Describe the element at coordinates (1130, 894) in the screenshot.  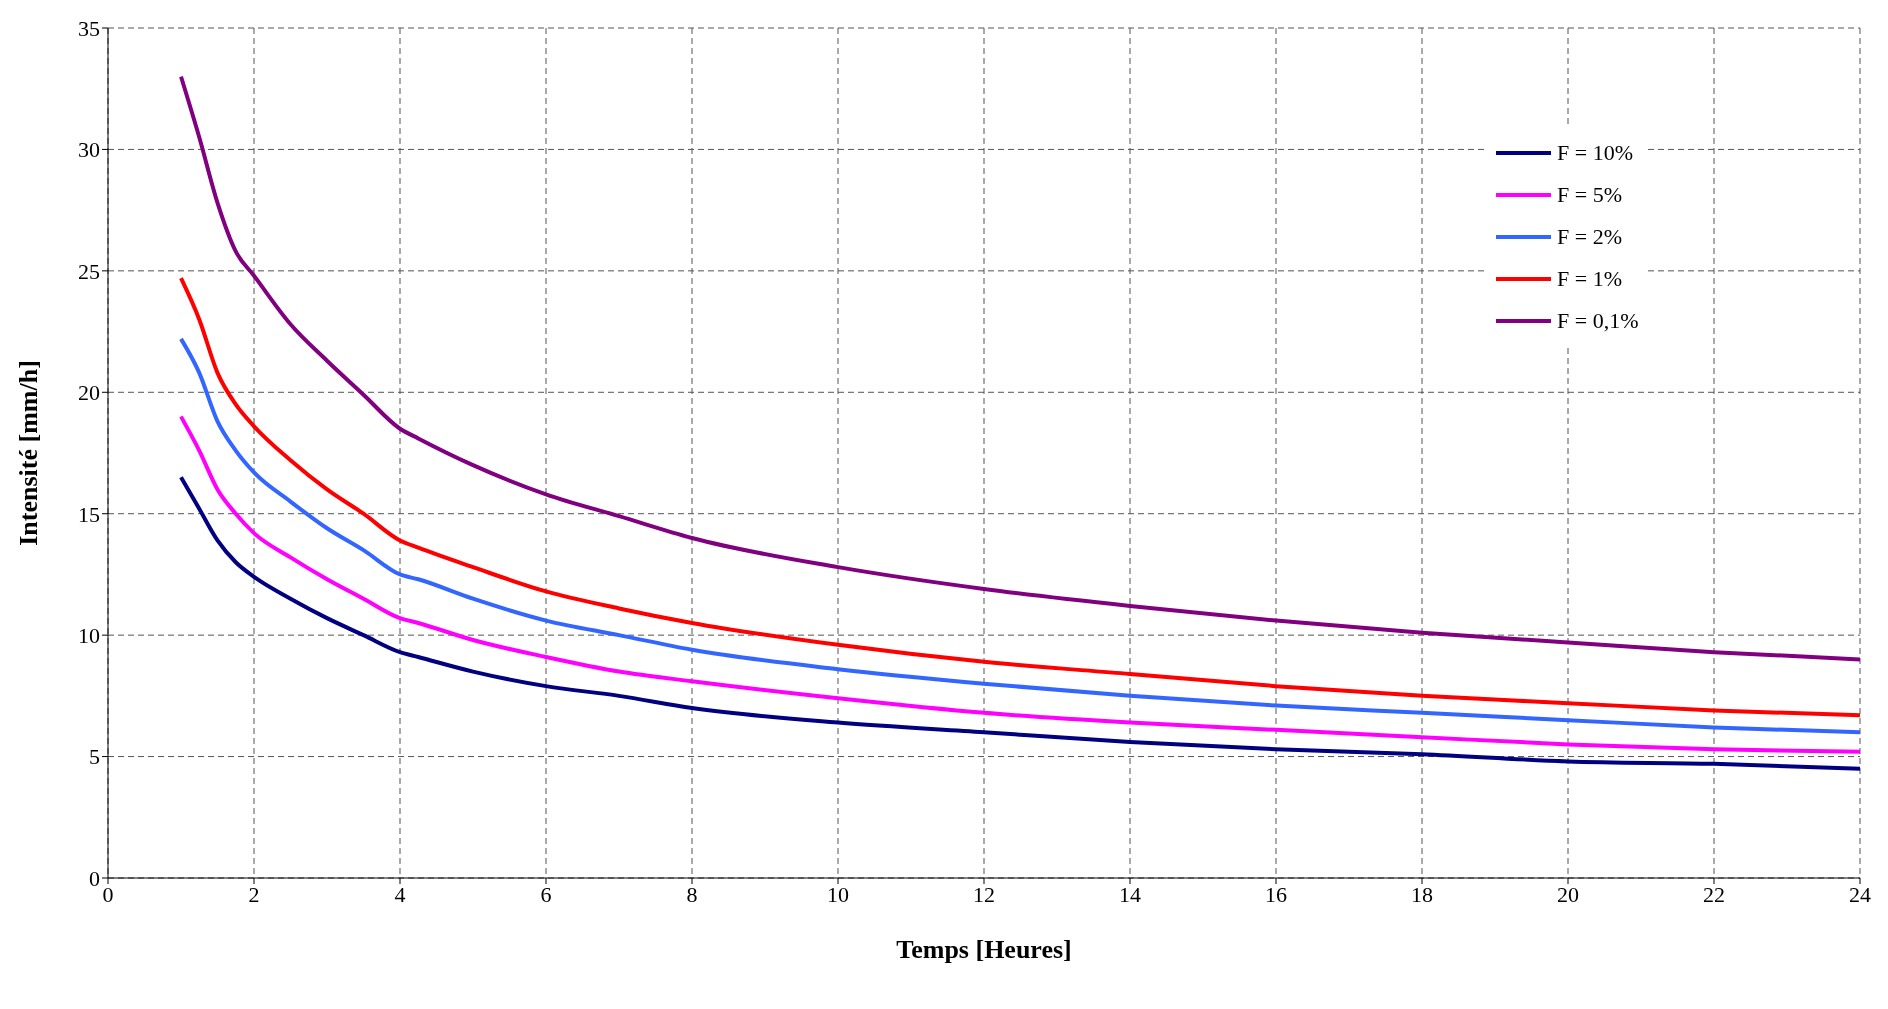
I see `x-tick-label: 14` at that location.